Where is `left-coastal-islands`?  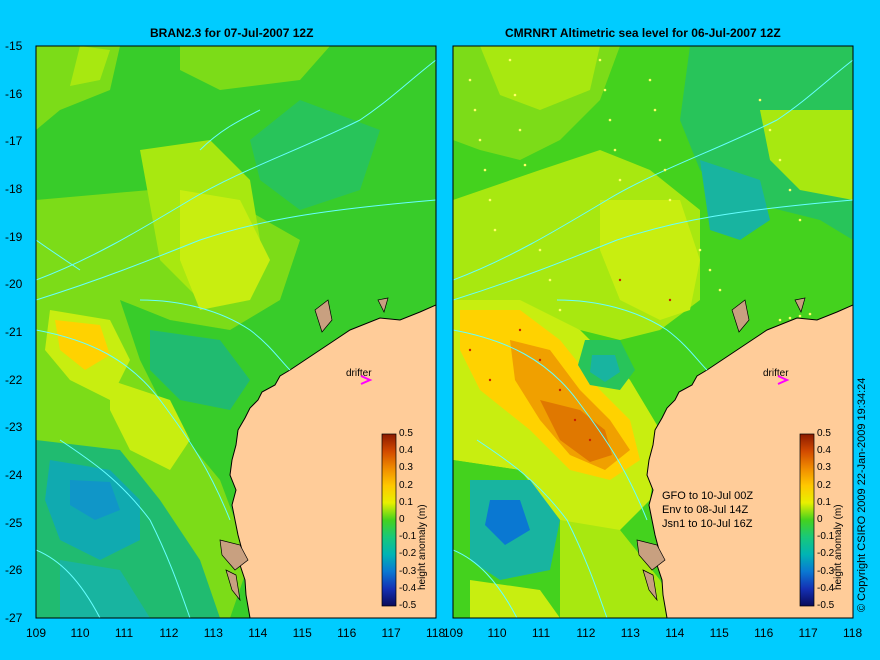 left-coastal-islands is located at coordinates (304, 449).